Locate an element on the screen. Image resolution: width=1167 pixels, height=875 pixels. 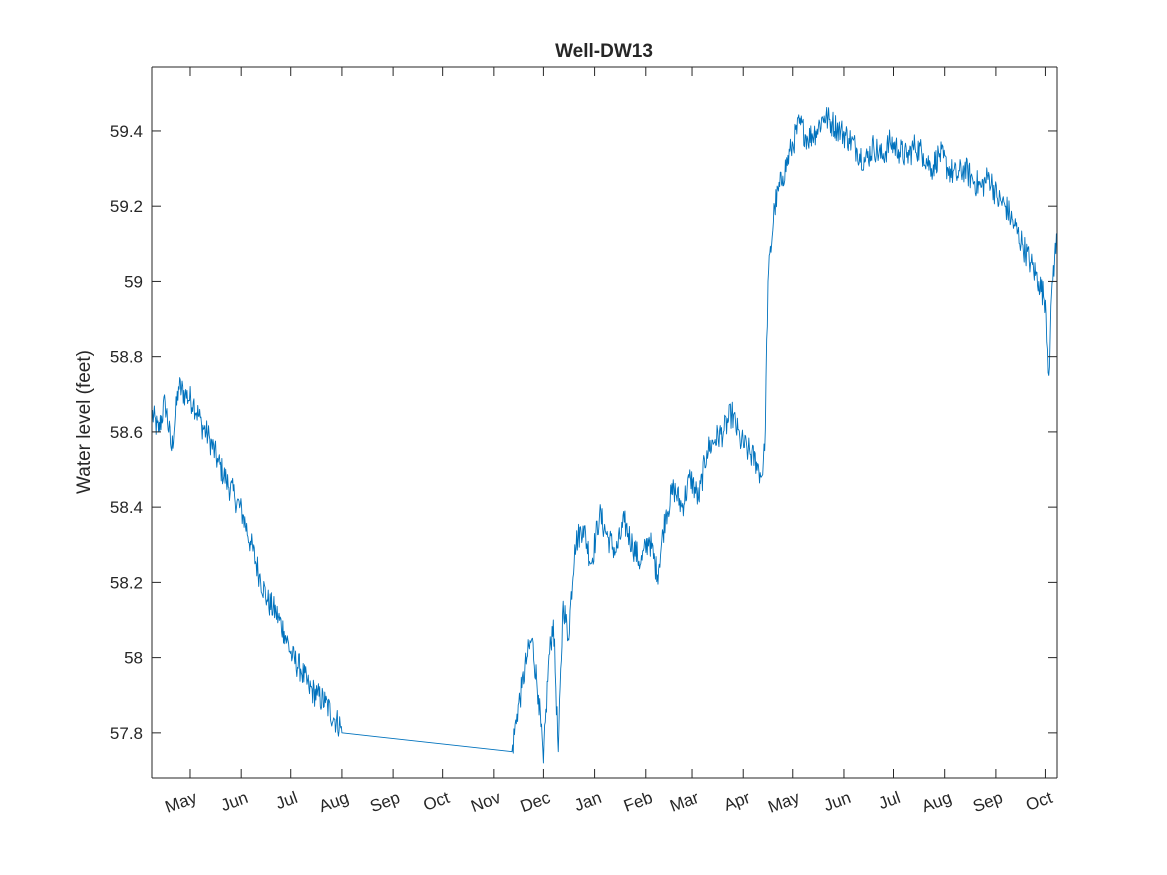
y-tick-label: 59.4 is located at coordinates (126, 131).